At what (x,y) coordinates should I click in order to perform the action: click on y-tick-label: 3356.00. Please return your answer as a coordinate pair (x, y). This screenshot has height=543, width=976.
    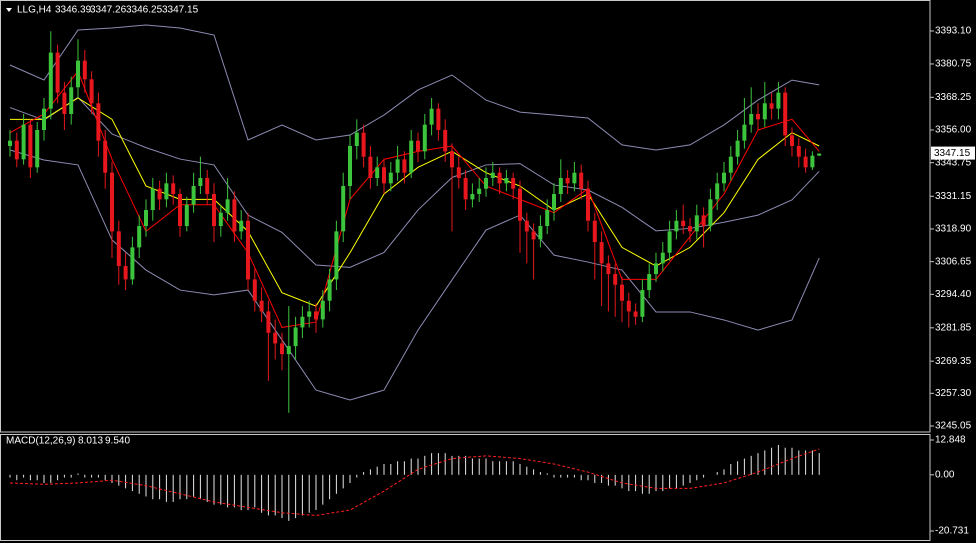
    Looking at the image, I should click on (953, 130).